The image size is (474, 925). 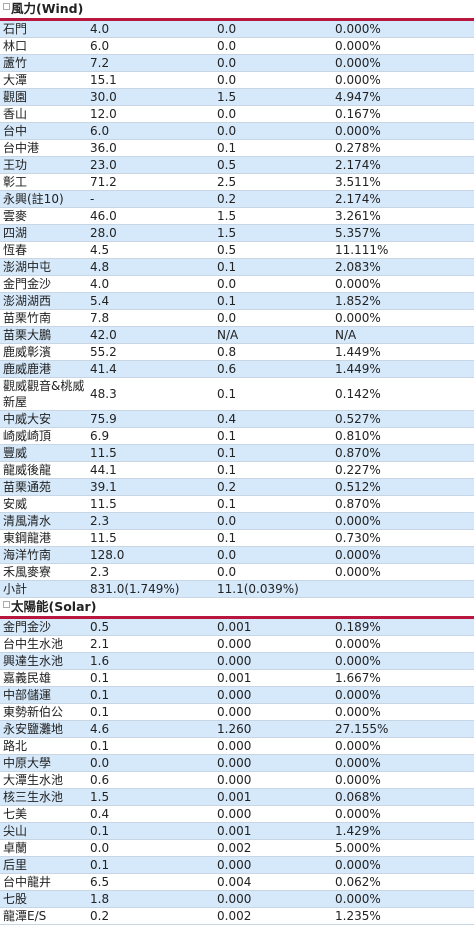 I want to click on capacity-value: 0.4, so click(x=150, y=814).